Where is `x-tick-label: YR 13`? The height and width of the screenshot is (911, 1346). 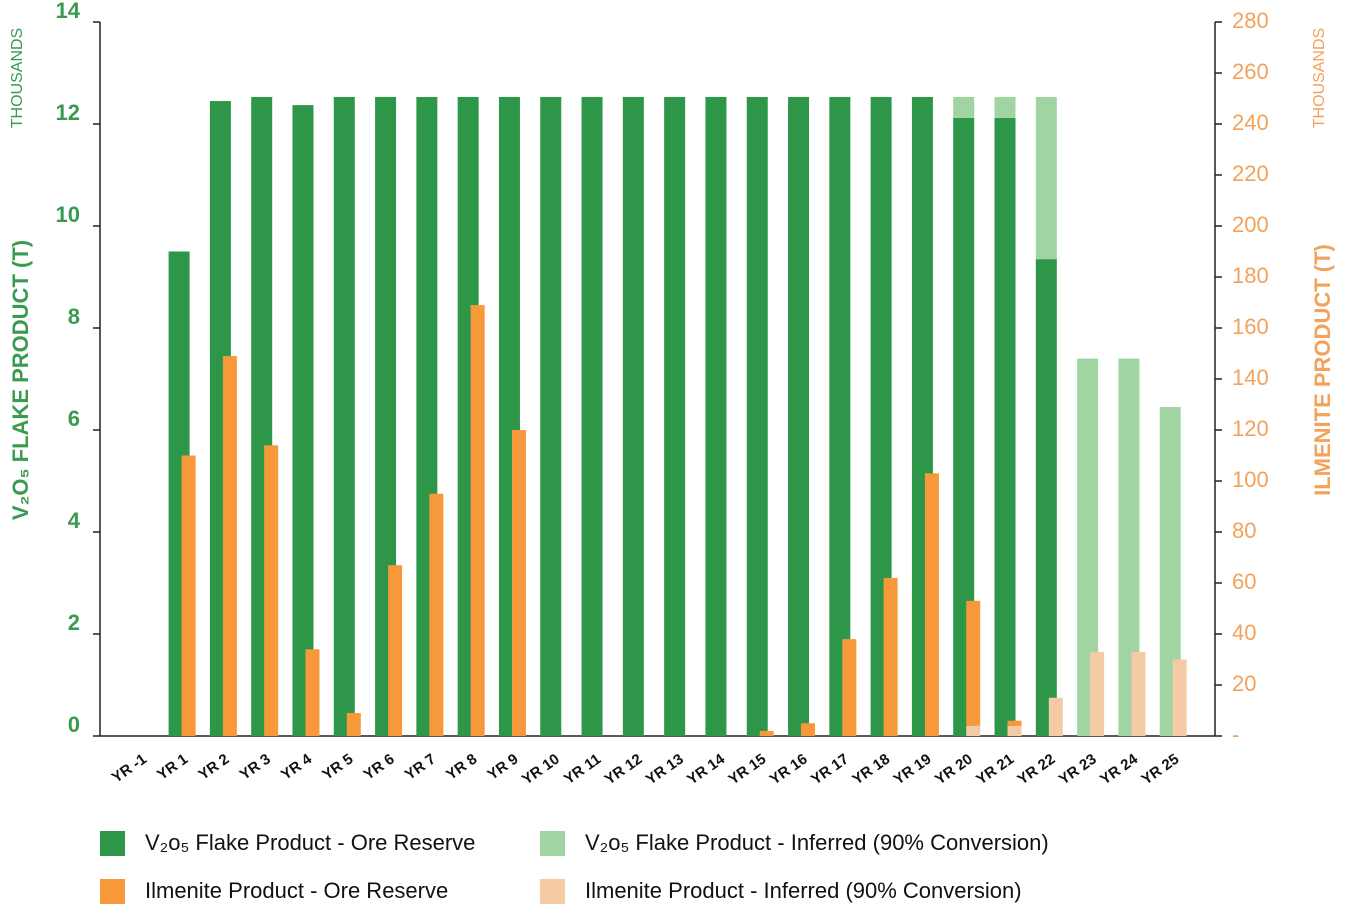
x-tick-label: YR 13 is located at coordinates (665, 770).